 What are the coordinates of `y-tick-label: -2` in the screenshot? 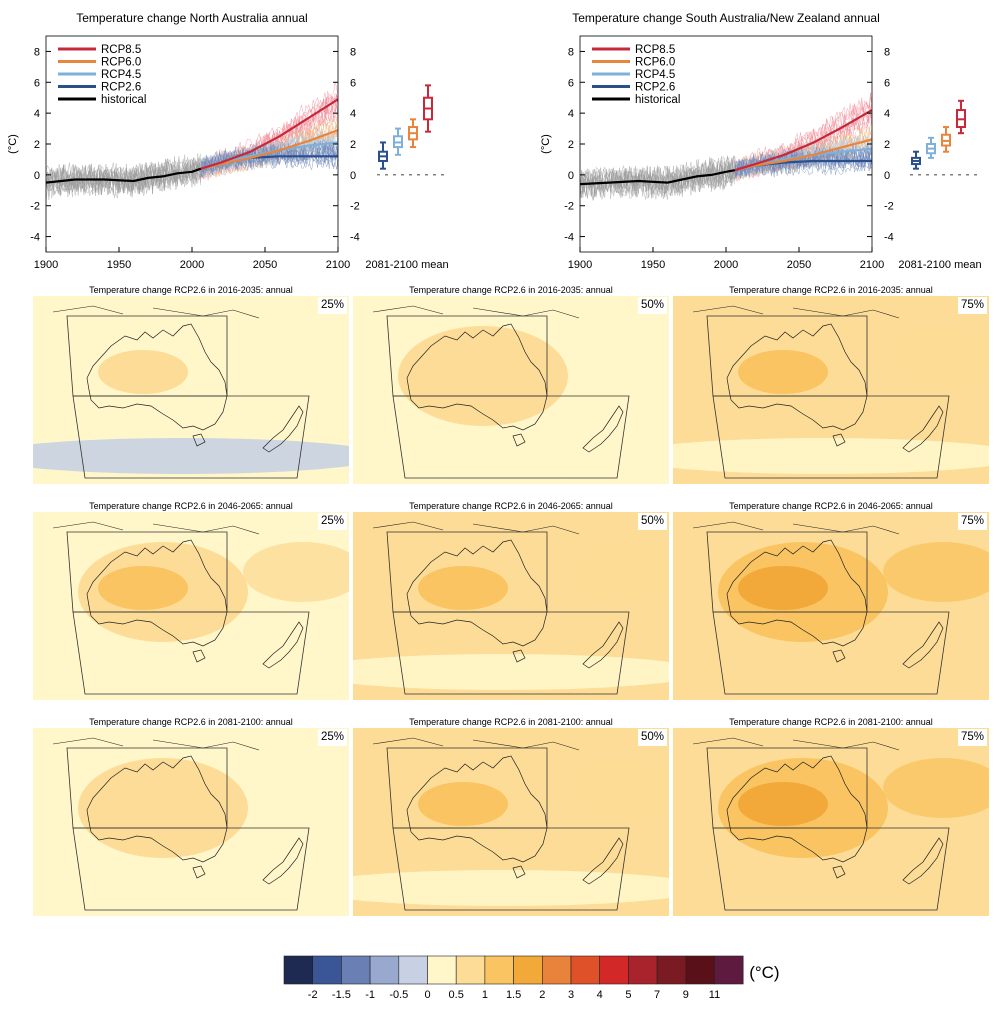 It's located at (35, 207).